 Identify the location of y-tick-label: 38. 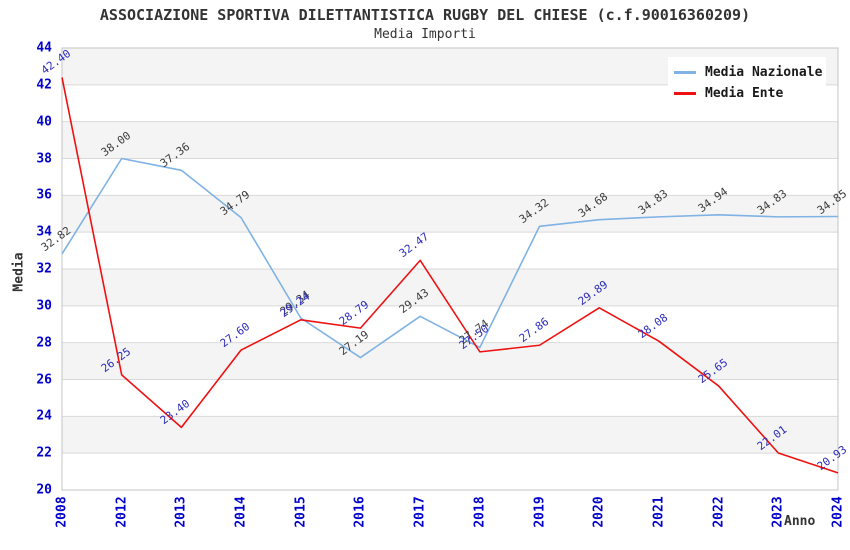
(44, 158).